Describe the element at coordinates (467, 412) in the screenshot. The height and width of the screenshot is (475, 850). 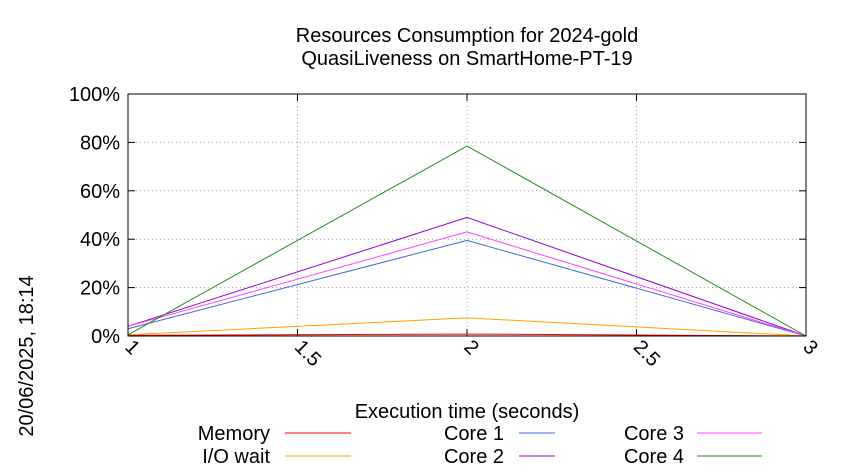
I see `x-axis-label: Execution time (seconds)` at that location.